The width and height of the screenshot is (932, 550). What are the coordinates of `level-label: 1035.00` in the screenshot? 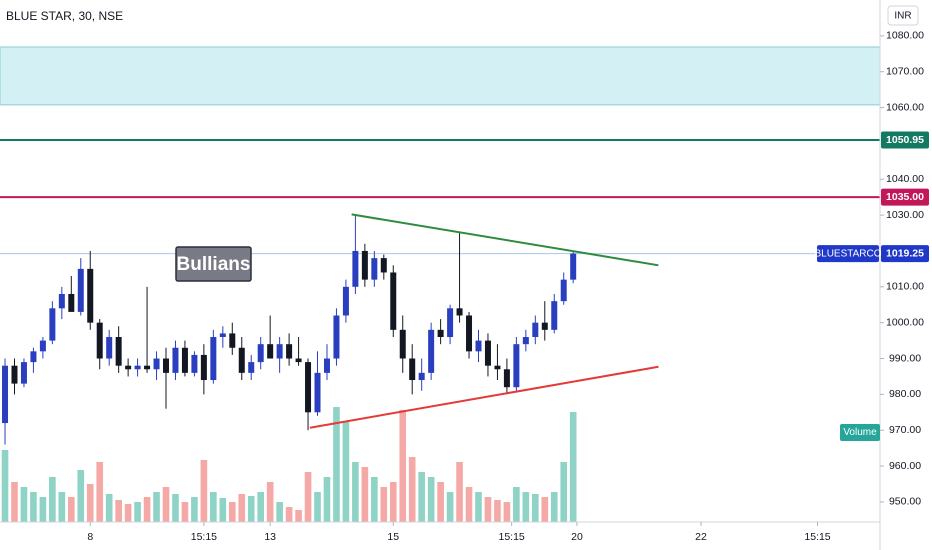 It's located at (905, 197).